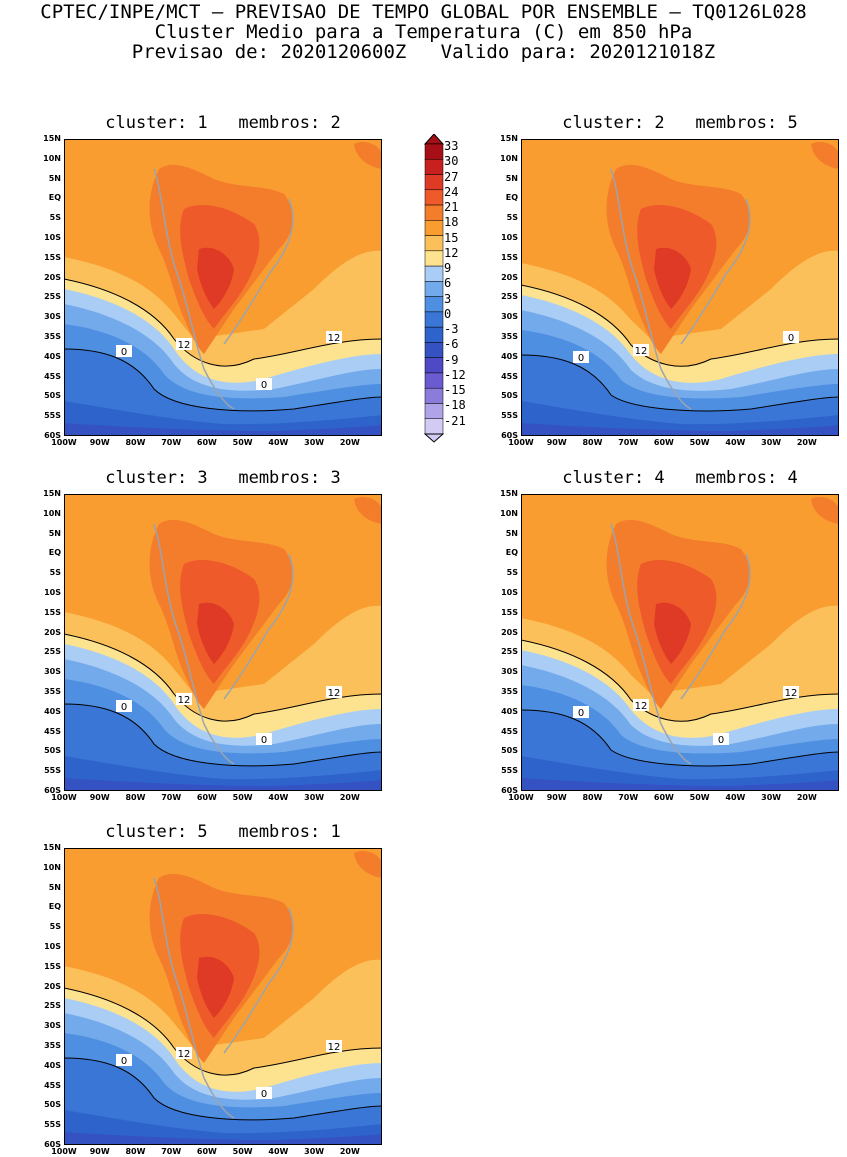 This screenshot has height=1157, width=847. Describe the element at coordinates (278, 1151) in the screenshot. I see `longitude-label: 40W` at that location.